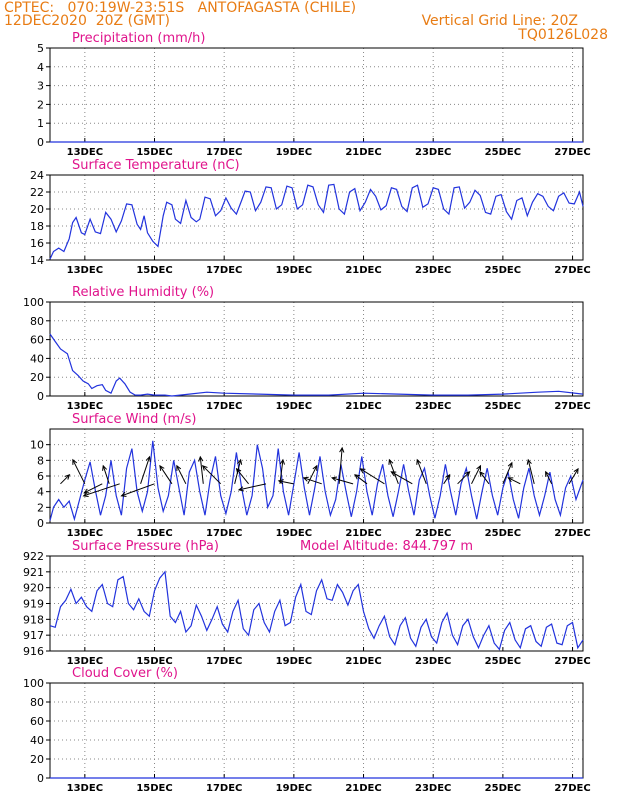  What do you see at coordinates (572, 270) in the screenshot?
I see `panel-2-xtick-label-7: 27DEC` at bounding box center [572, 270].